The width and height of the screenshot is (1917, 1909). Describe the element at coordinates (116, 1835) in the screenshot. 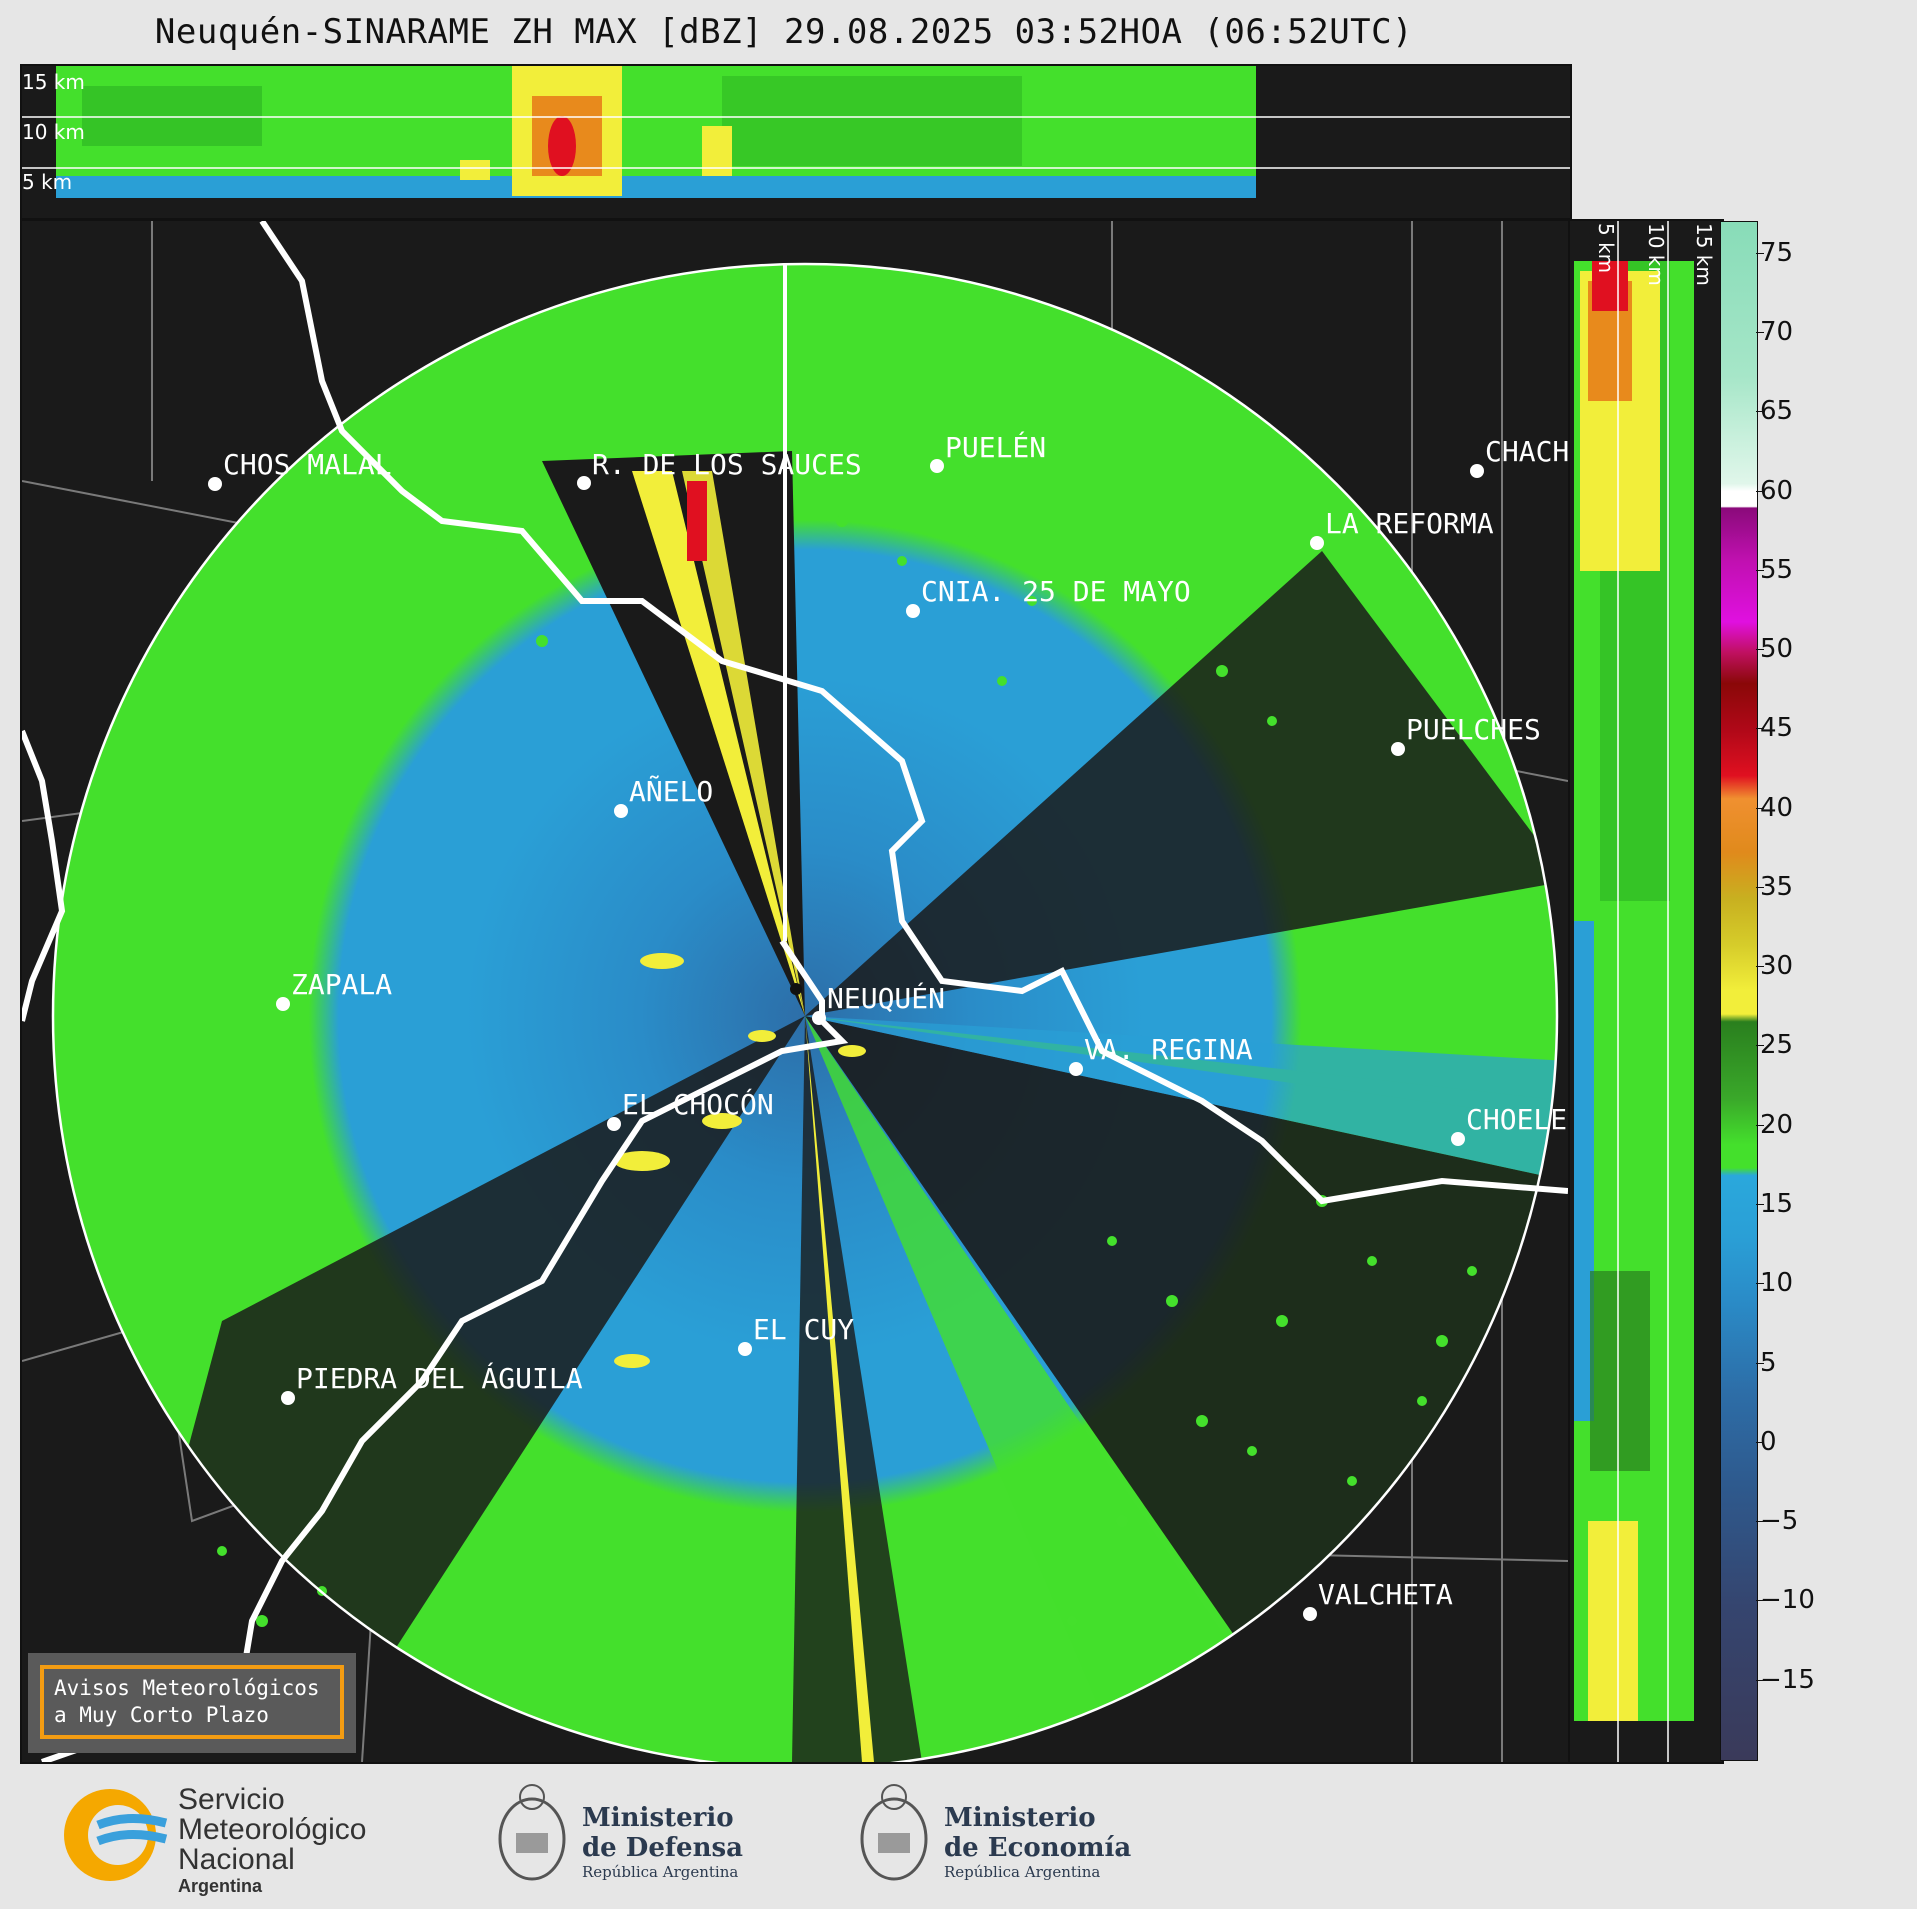

I see `smn-emblem-icon` at that location.